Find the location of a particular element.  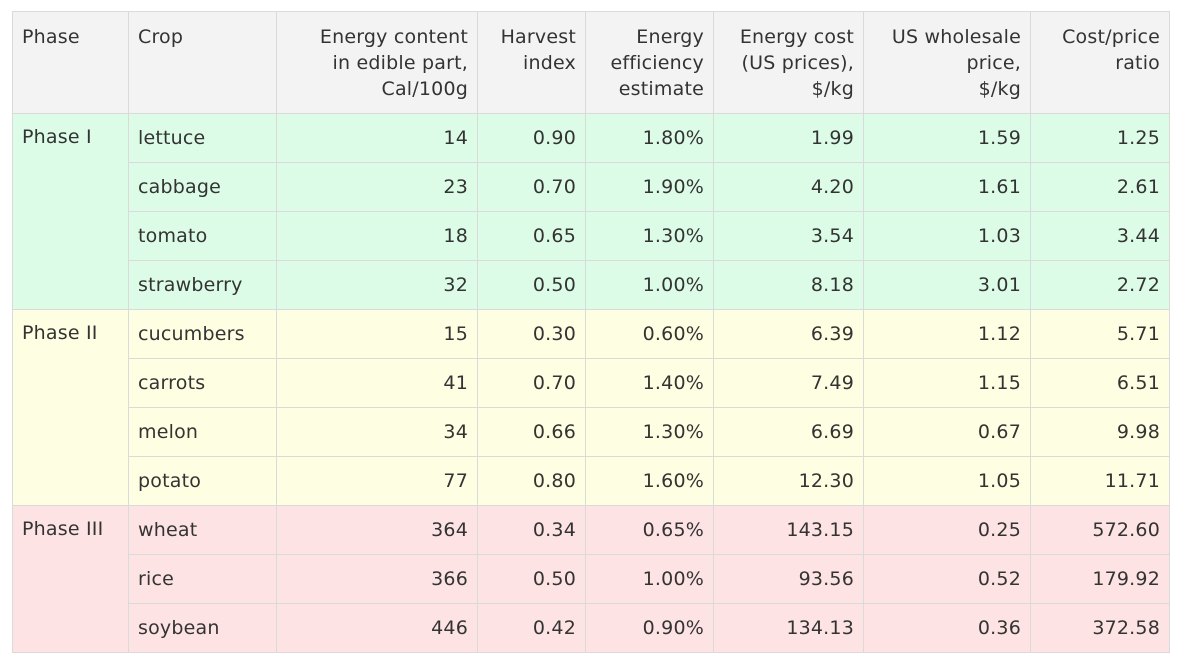

energy-cost-cell: 1.99 is located at coordinates (788, 138).